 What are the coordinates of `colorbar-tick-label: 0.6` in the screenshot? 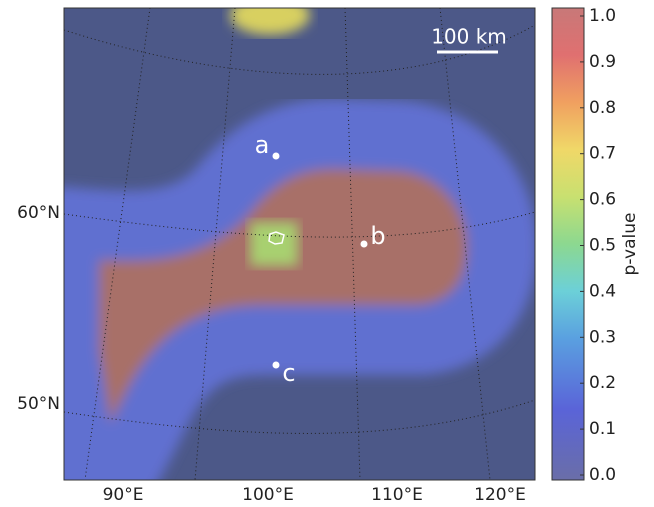 It's located at (602, 200).